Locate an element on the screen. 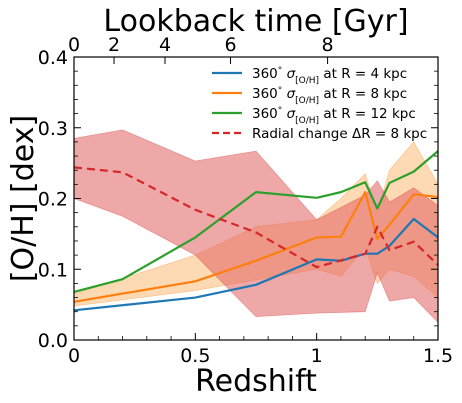  legend-label-2: 360° σ[O/H] at R = 12 kpc is located at coordinates (334, 116).